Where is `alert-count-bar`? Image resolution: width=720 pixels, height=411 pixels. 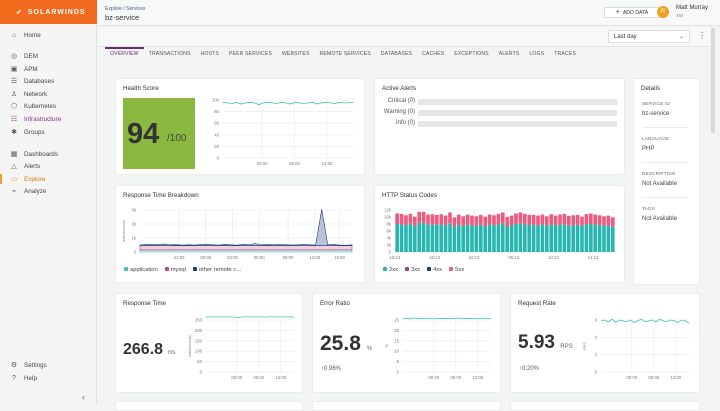 alert-count-bar is located at coordinates (517, 102).